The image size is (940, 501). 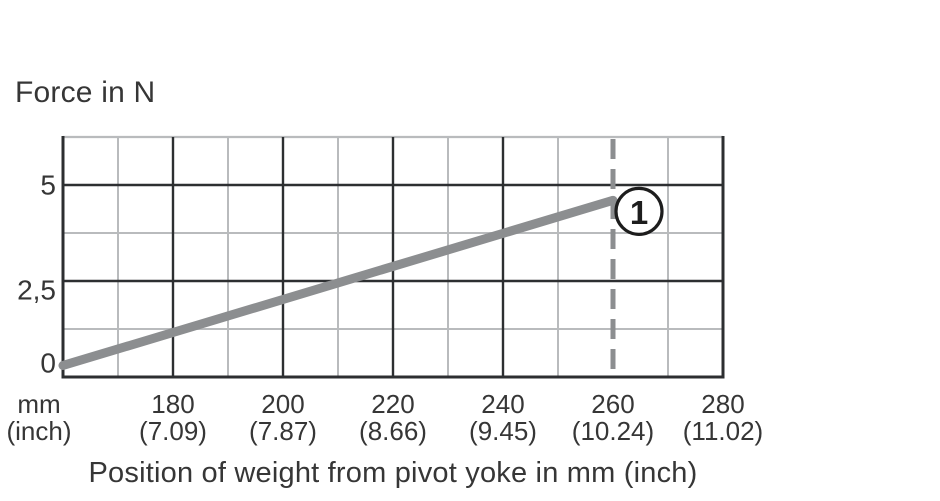 What do you see at coordinates (392, 404) in the screenshot?
I see `x-tick-label-mm: 220` at bounding box center [392, 404].